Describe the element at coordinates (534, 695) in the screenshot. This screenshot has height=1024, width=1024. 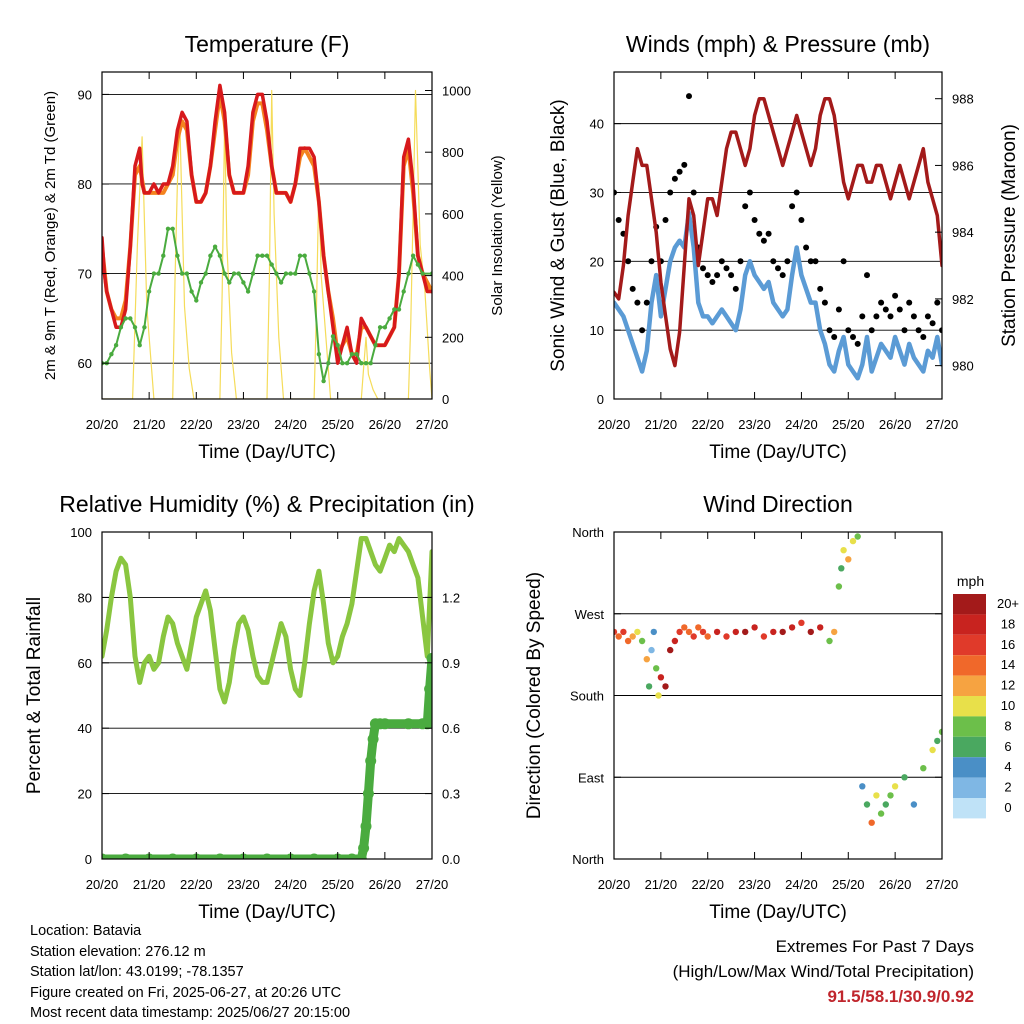
I see `y-axis-label: Direction (Colored By Speed)` at that location.